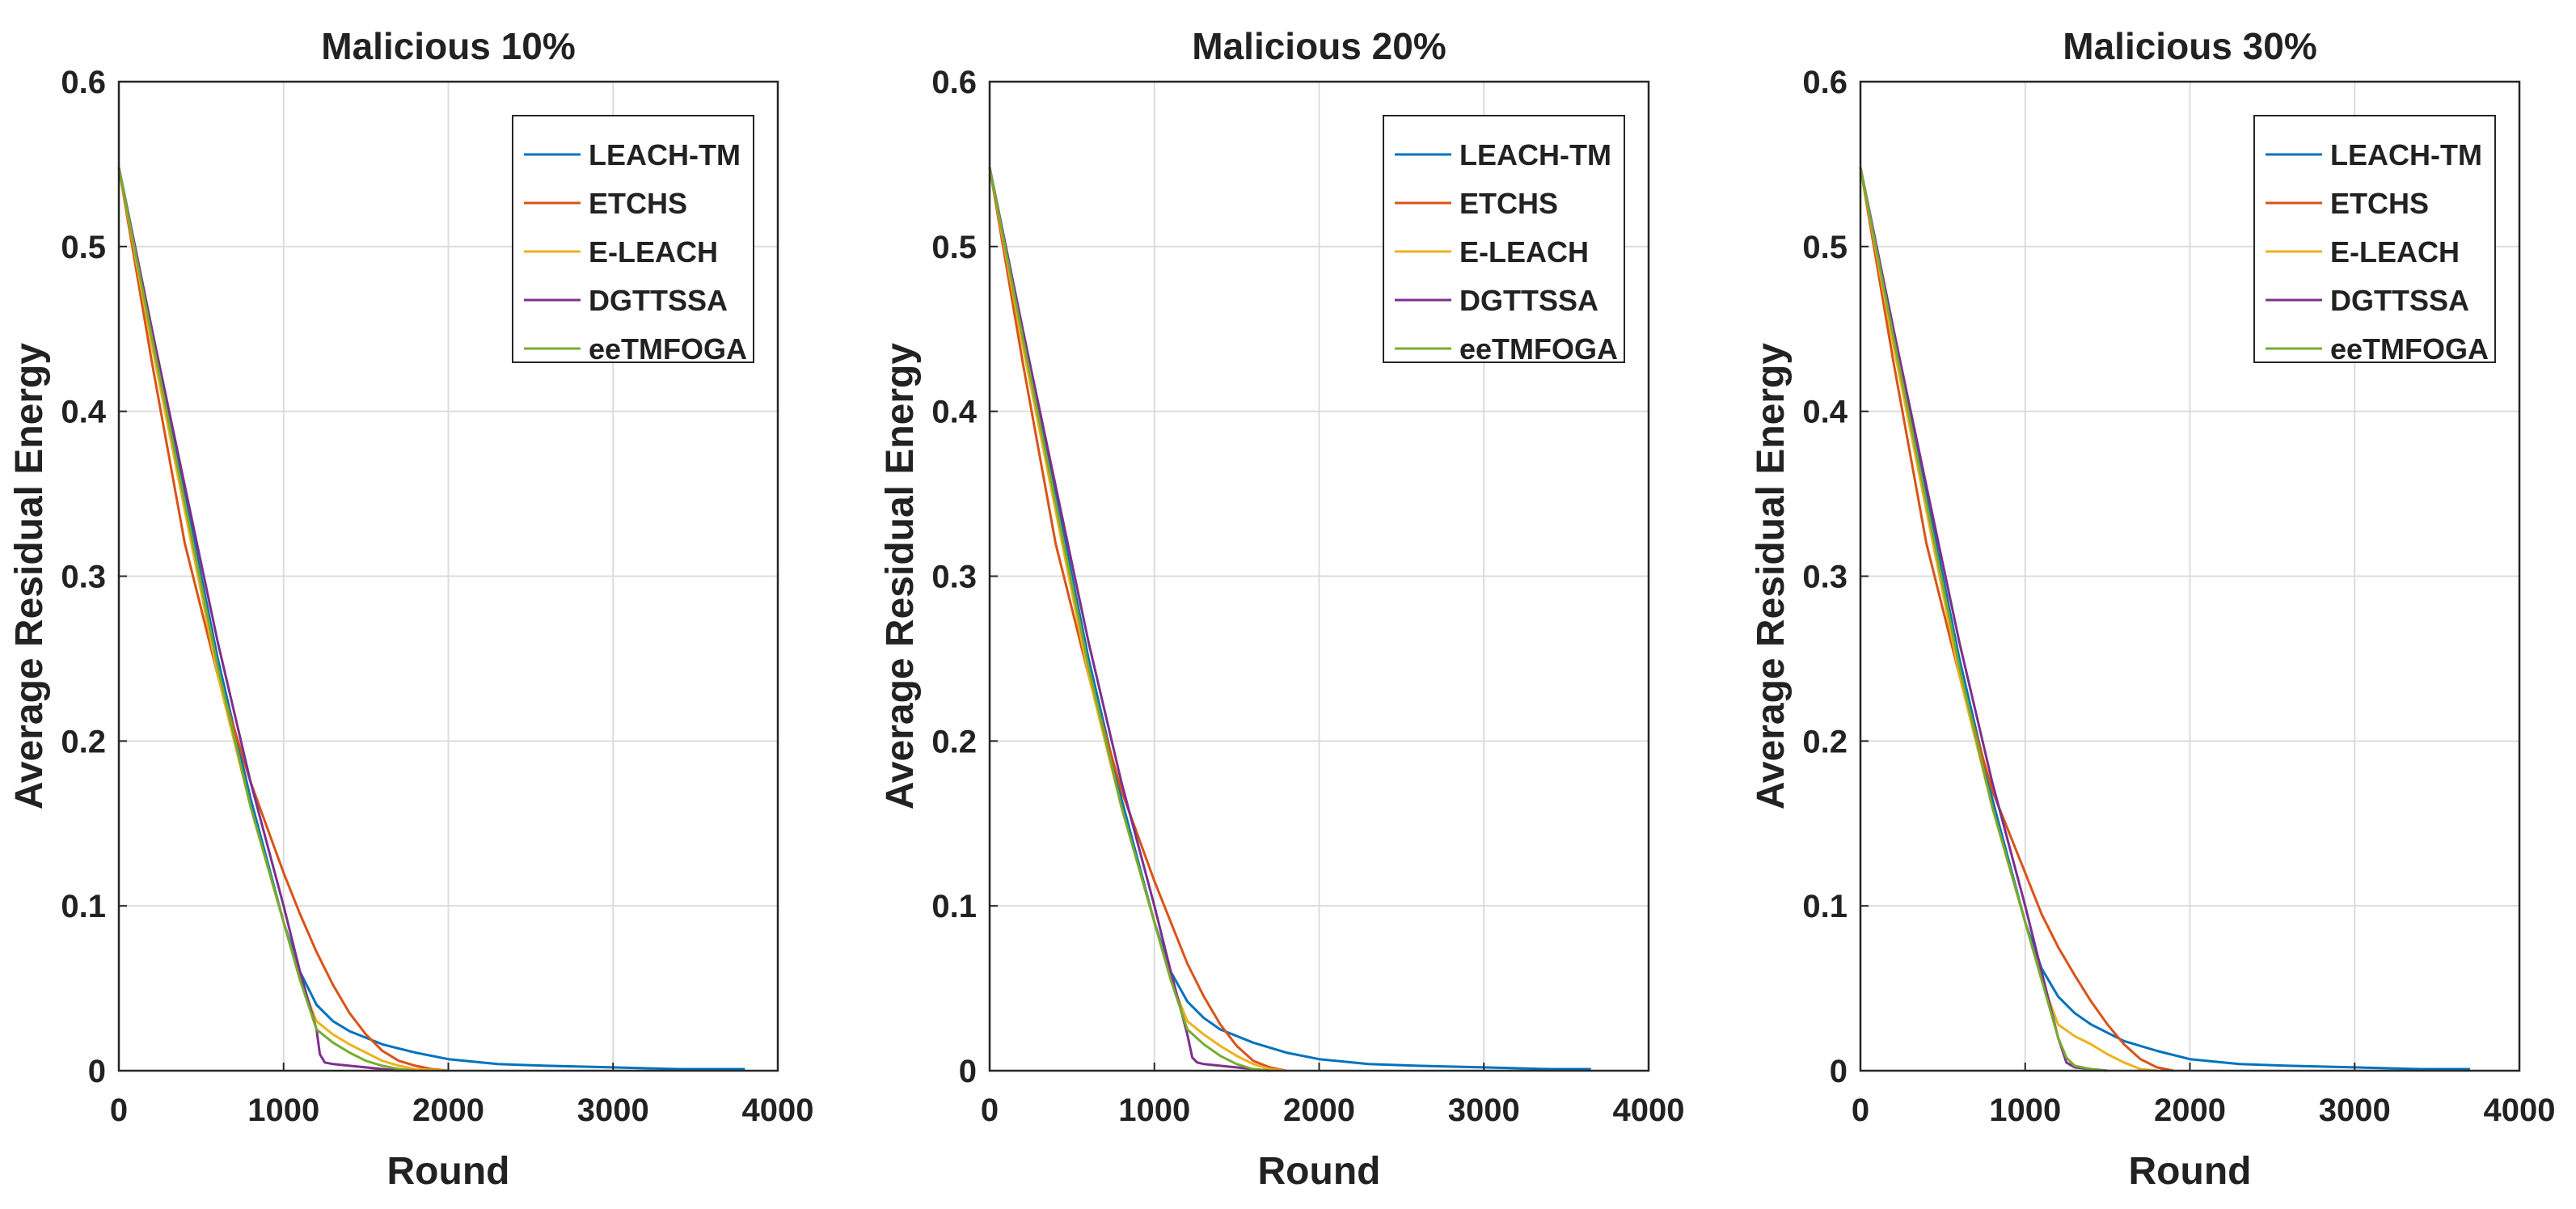 Image resolution: width=2576 pixels, height=1209 pixels. Describe the element at coordinates (448, 46) in the screenshot. I see `chart-title: Malicious 10%` at that location.